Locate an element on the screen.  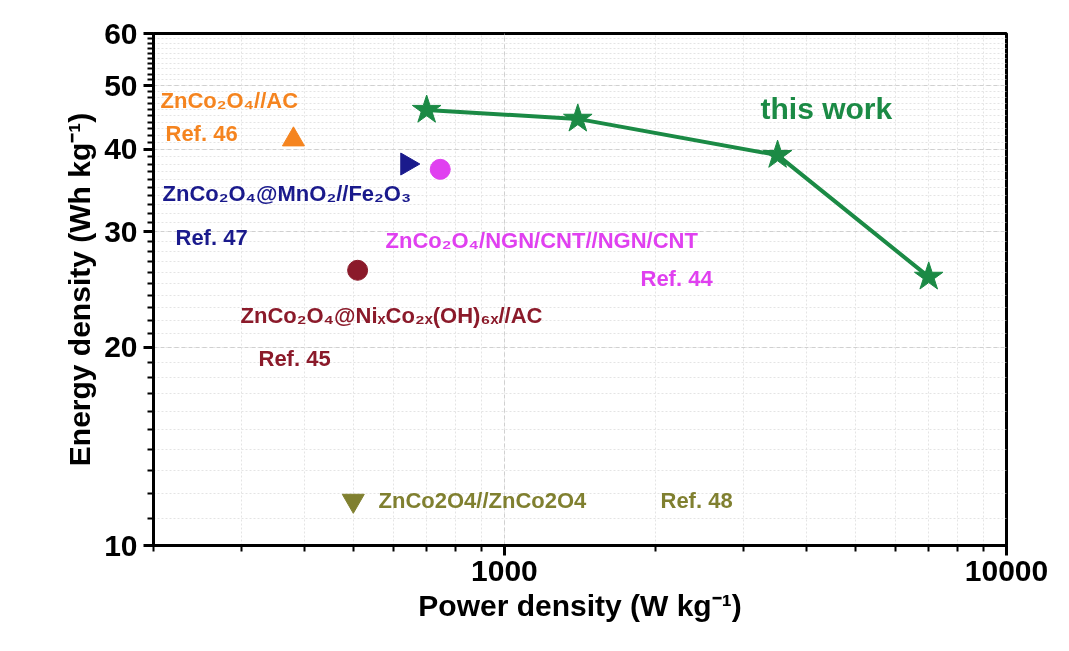
series-label: ZnCo₂O₄//AC is located at coordinates (229, 100).